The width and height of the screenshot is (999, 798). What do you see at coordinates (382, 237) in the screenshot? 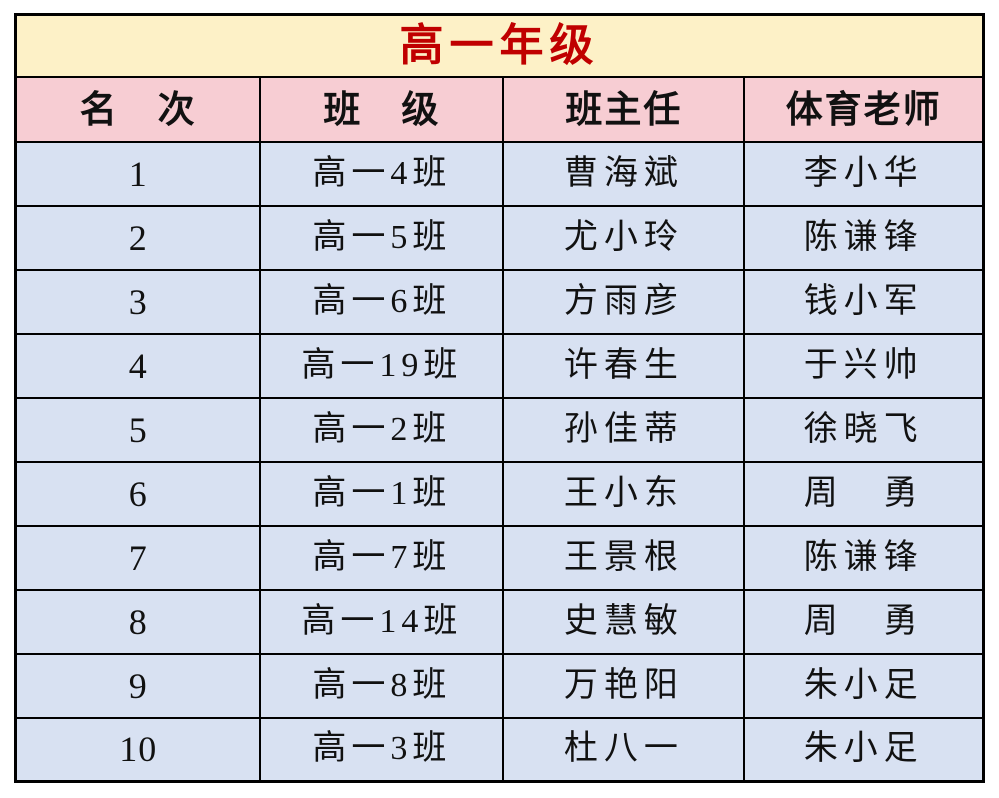
I see `class-cell: 高一5班` at bounding box center [382, 237].